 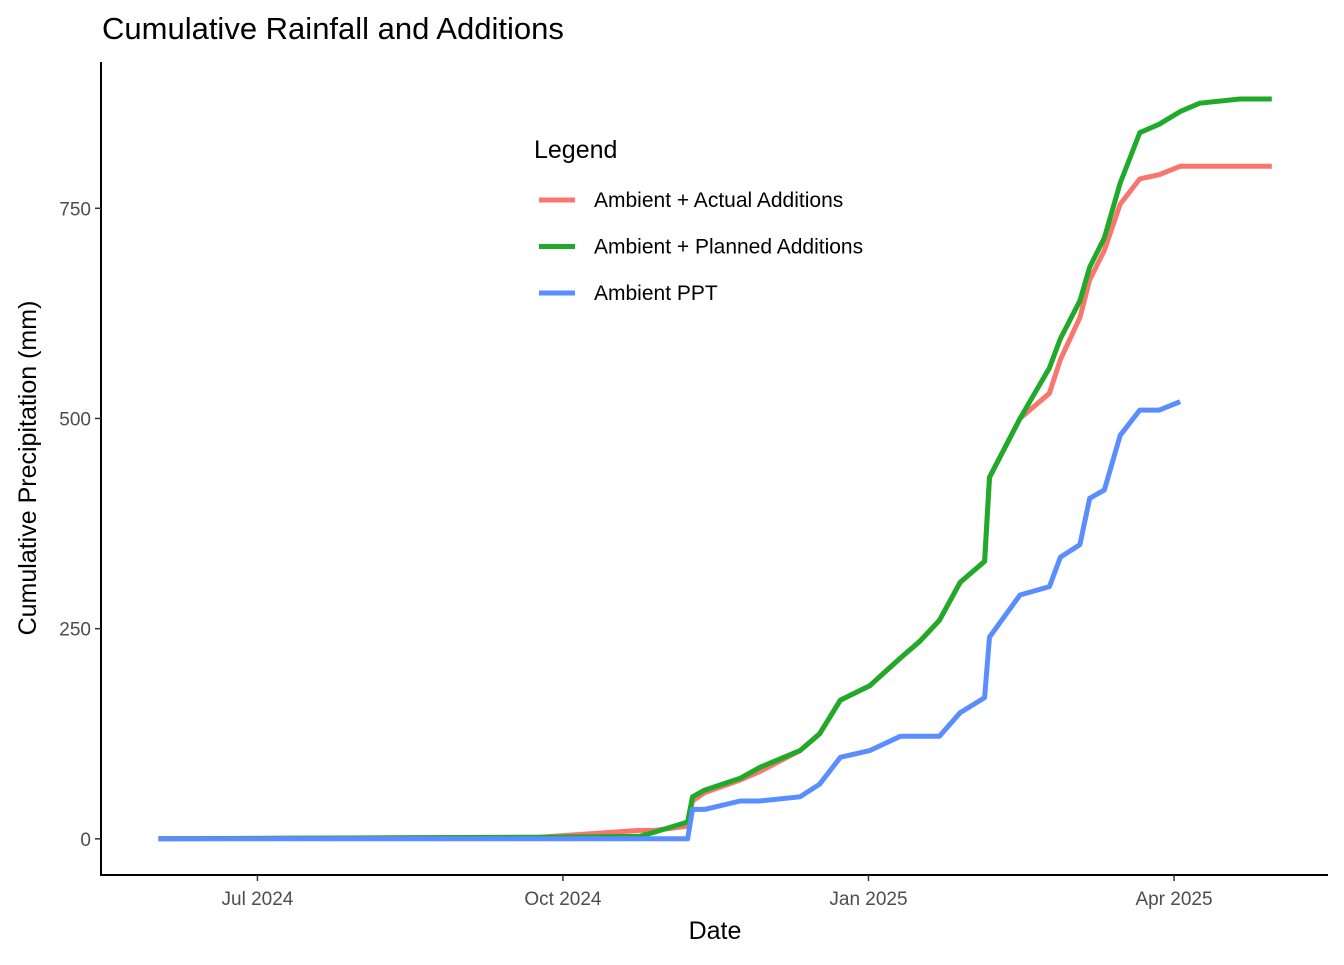 What do you see at coordinates (75, 209) in the screenshot?
I see `y-tick-label: 750` at bounding box center [75, 209].